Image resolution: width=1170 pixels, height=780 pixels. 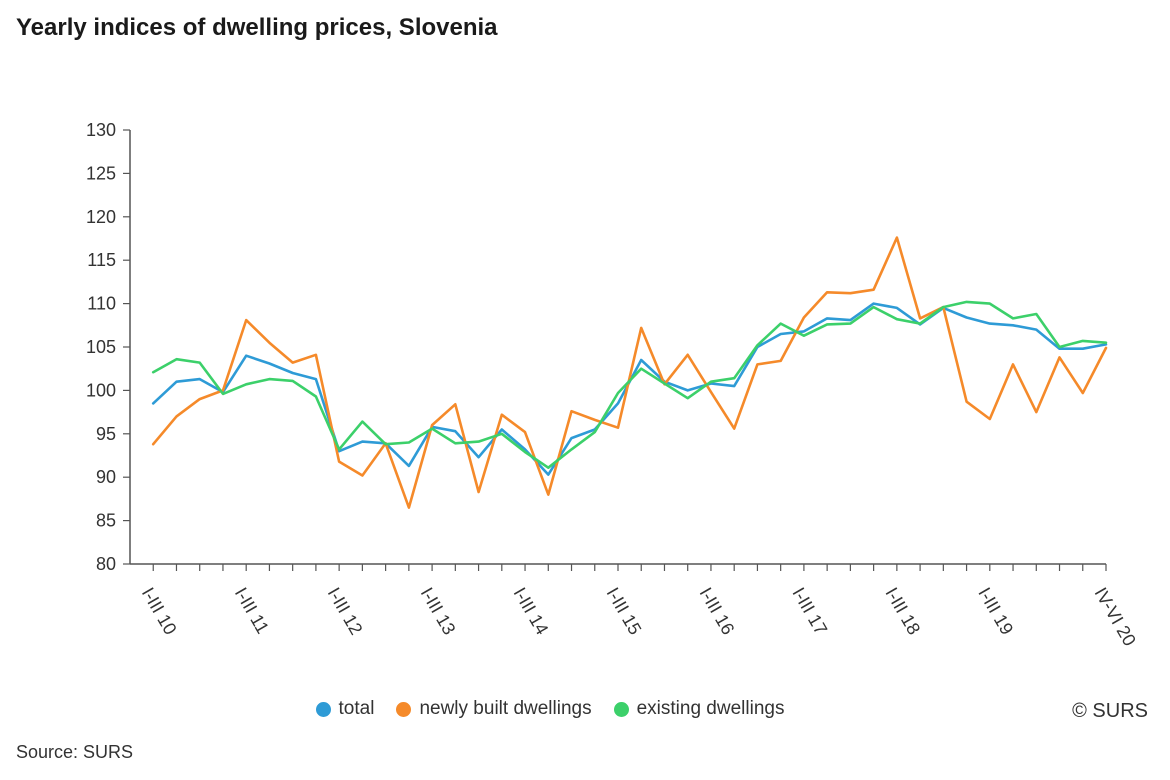 What do you see at coordinates (159, 611) in the screenshot?
I see `x-tick-label: I-III 10` at bounding box center [159, 611].